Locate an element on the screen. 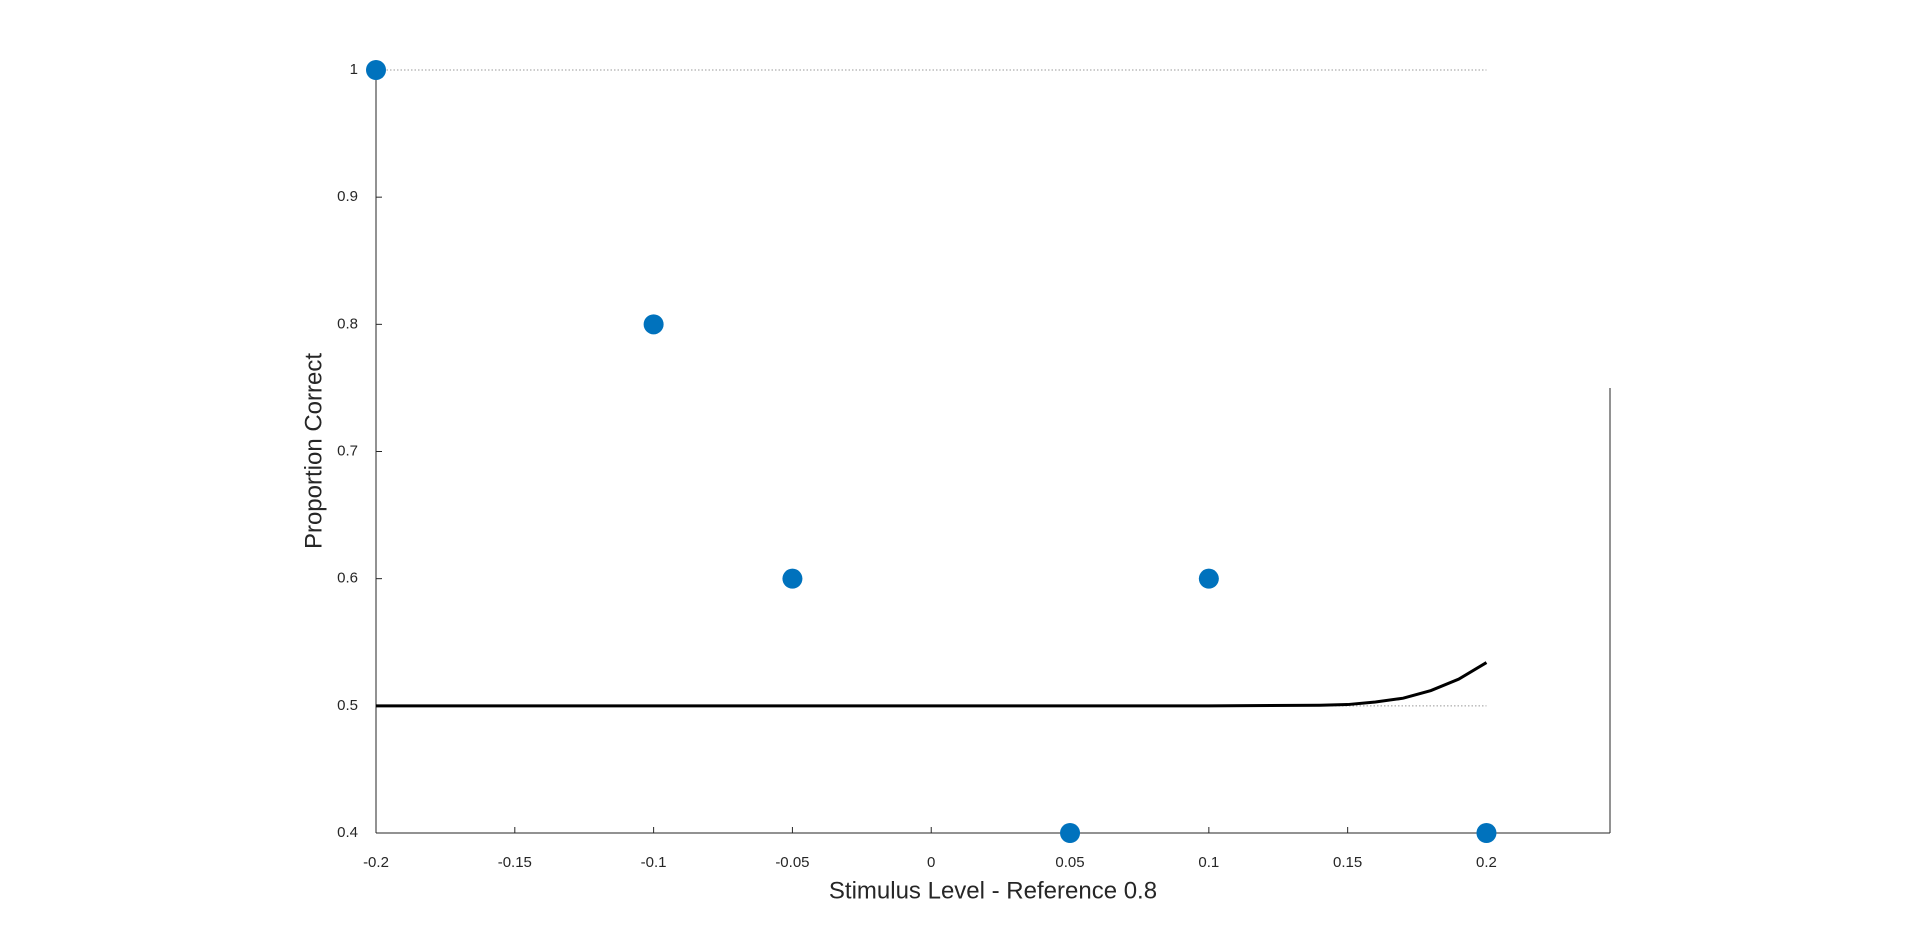  x-tick-label: 0.1 is located at coordinates (1208, 862).